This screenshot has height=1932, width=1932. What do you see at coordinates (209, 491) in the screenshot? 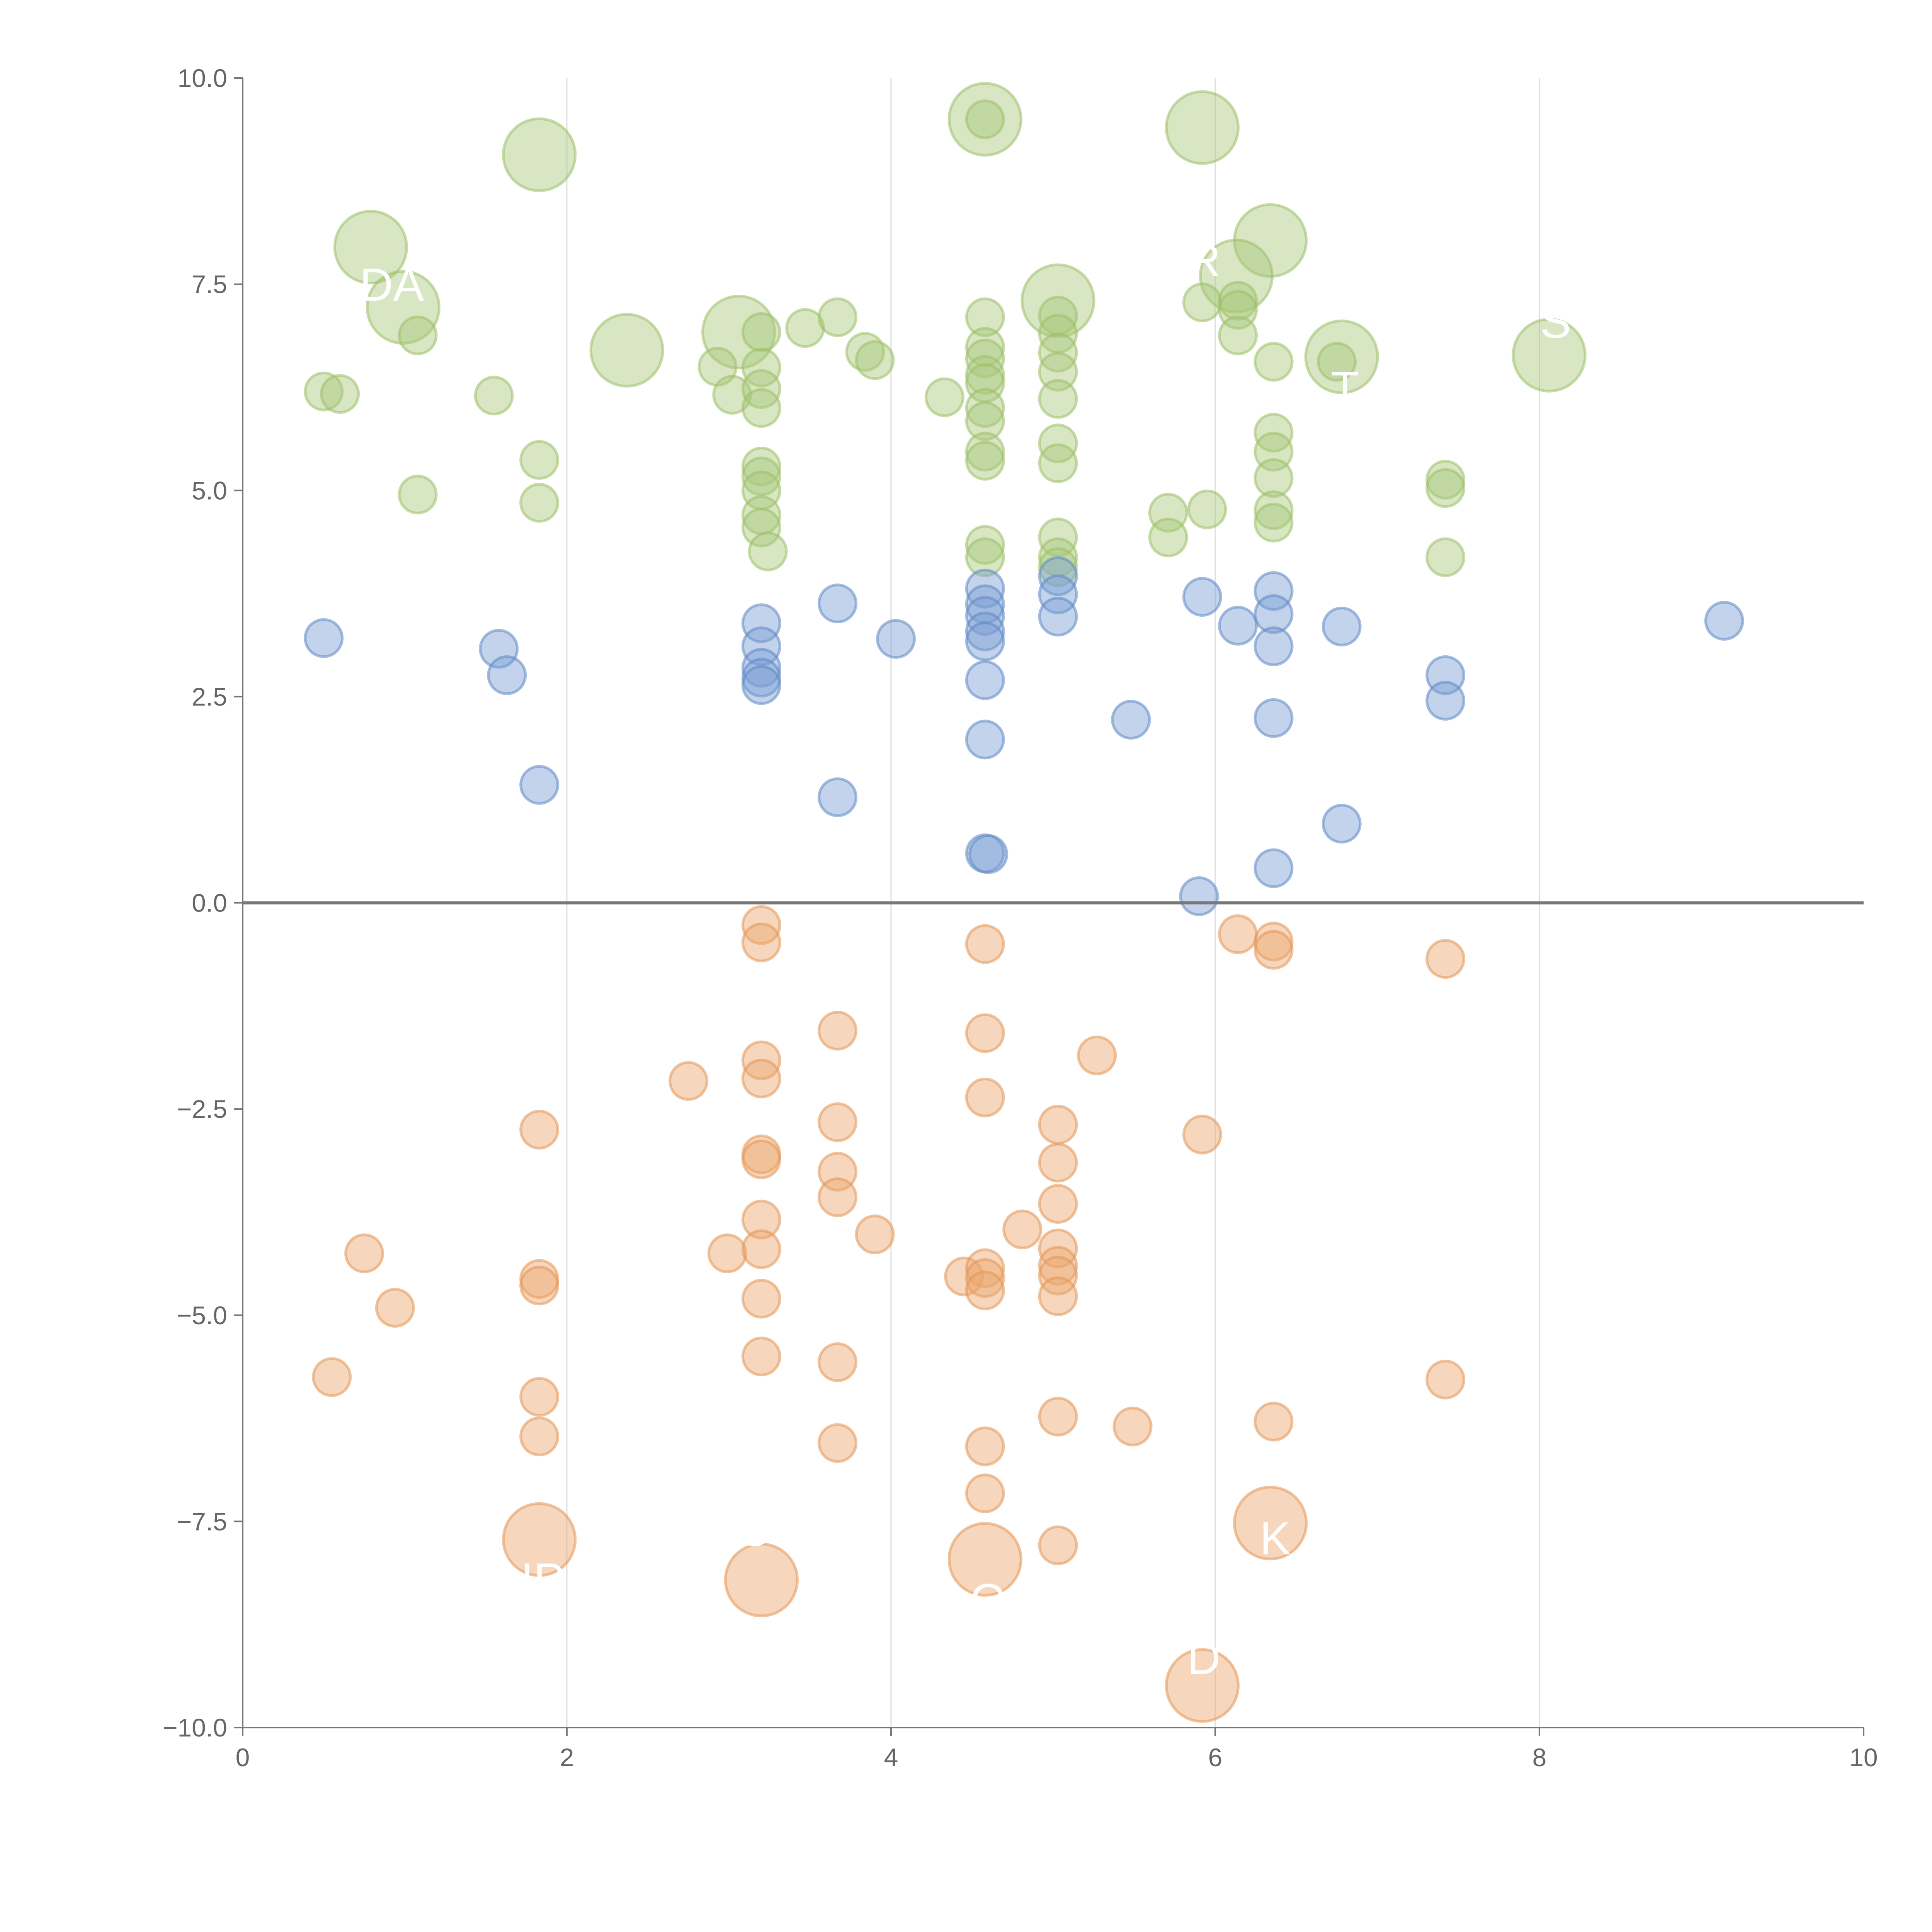
I see `y-tick-label: 5.0` at bounding box center [209, 491].